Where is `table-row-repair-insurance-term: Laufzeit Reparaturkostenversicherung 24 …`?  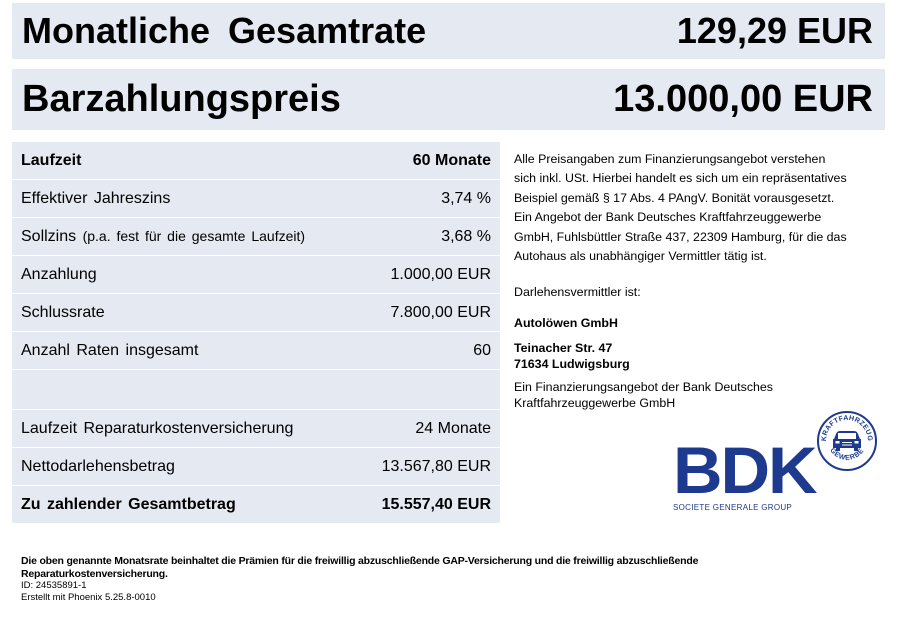 table-row-repair-insurance-term: Laufzeit Reparaturkostenversicherung 24 … is located at coordinates (256, 429).